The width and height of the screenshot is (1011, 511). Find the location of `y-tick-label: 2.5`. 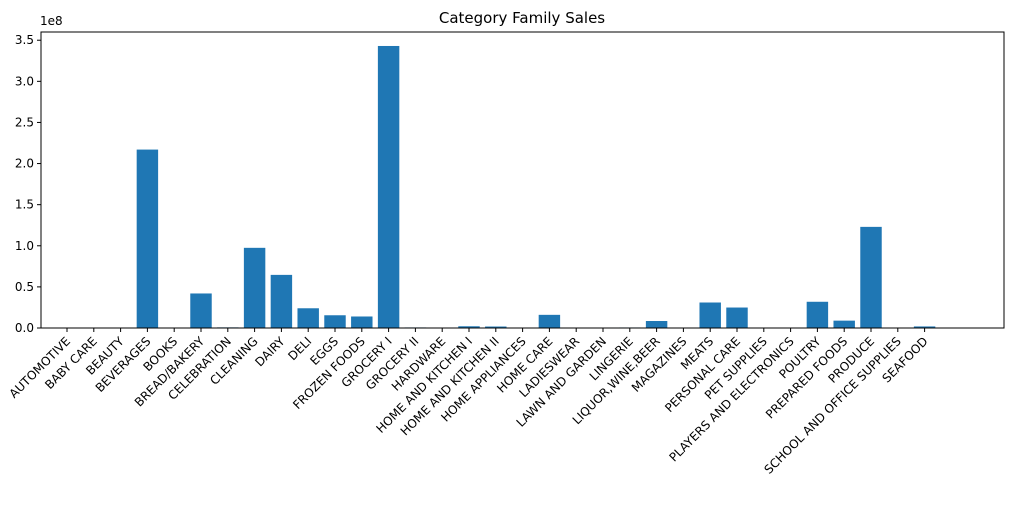

y-tick-label: 2.5 is located at coordinates (24, 122).